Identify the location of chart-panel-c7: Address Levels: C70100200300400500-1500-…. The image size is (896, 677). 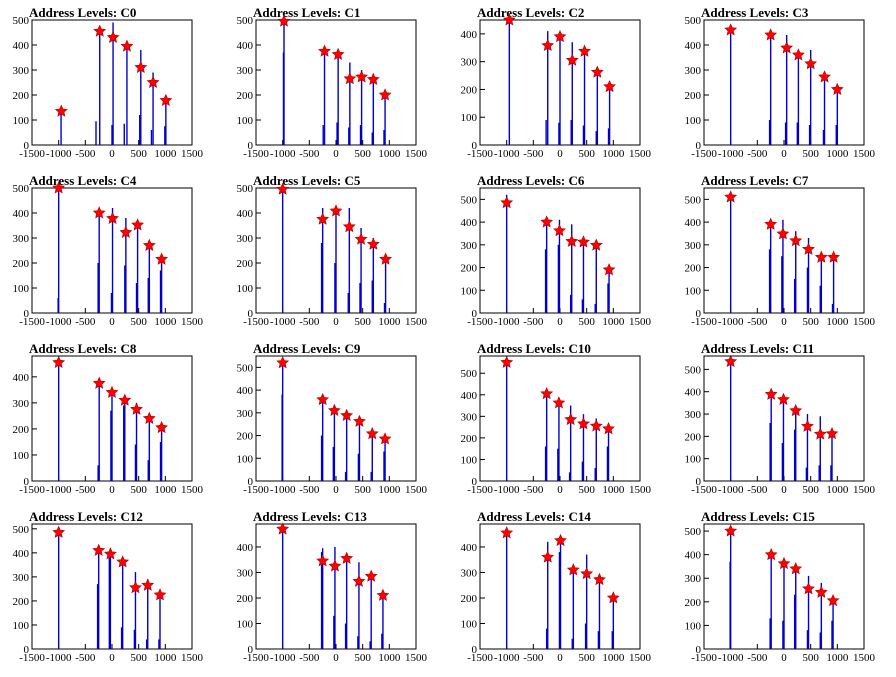
(780, 250).